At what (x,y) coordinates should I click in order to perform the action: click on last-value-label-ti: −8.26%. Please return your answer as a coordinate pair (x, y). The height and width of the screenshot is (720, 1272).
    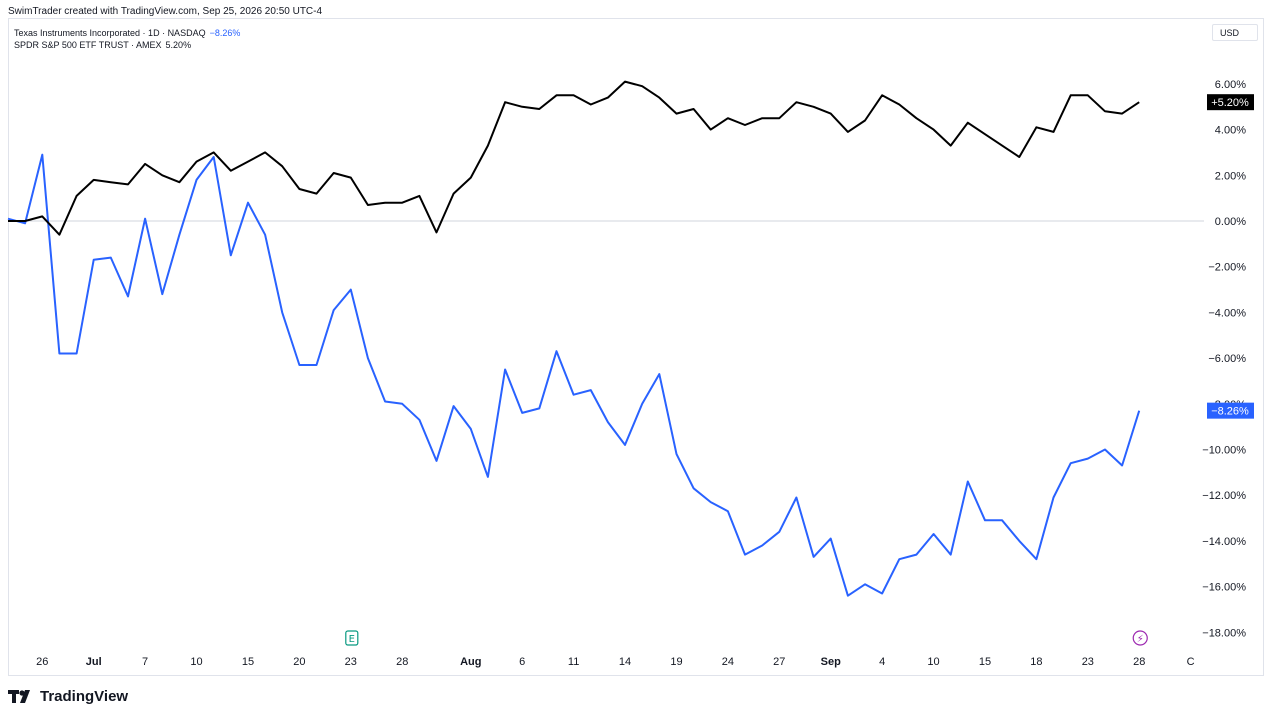
    Looking at the image, I should click on (1230, 412).